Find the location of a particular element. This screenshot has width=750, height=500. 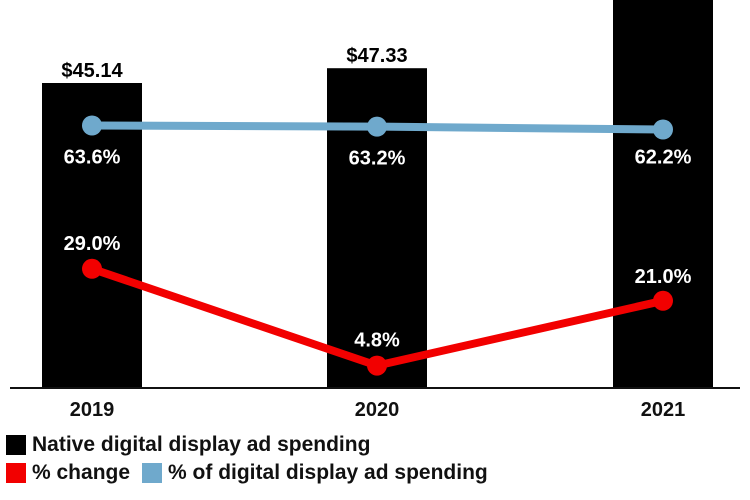

legend-swatch-native-spending is located at coordinates (16, 445).